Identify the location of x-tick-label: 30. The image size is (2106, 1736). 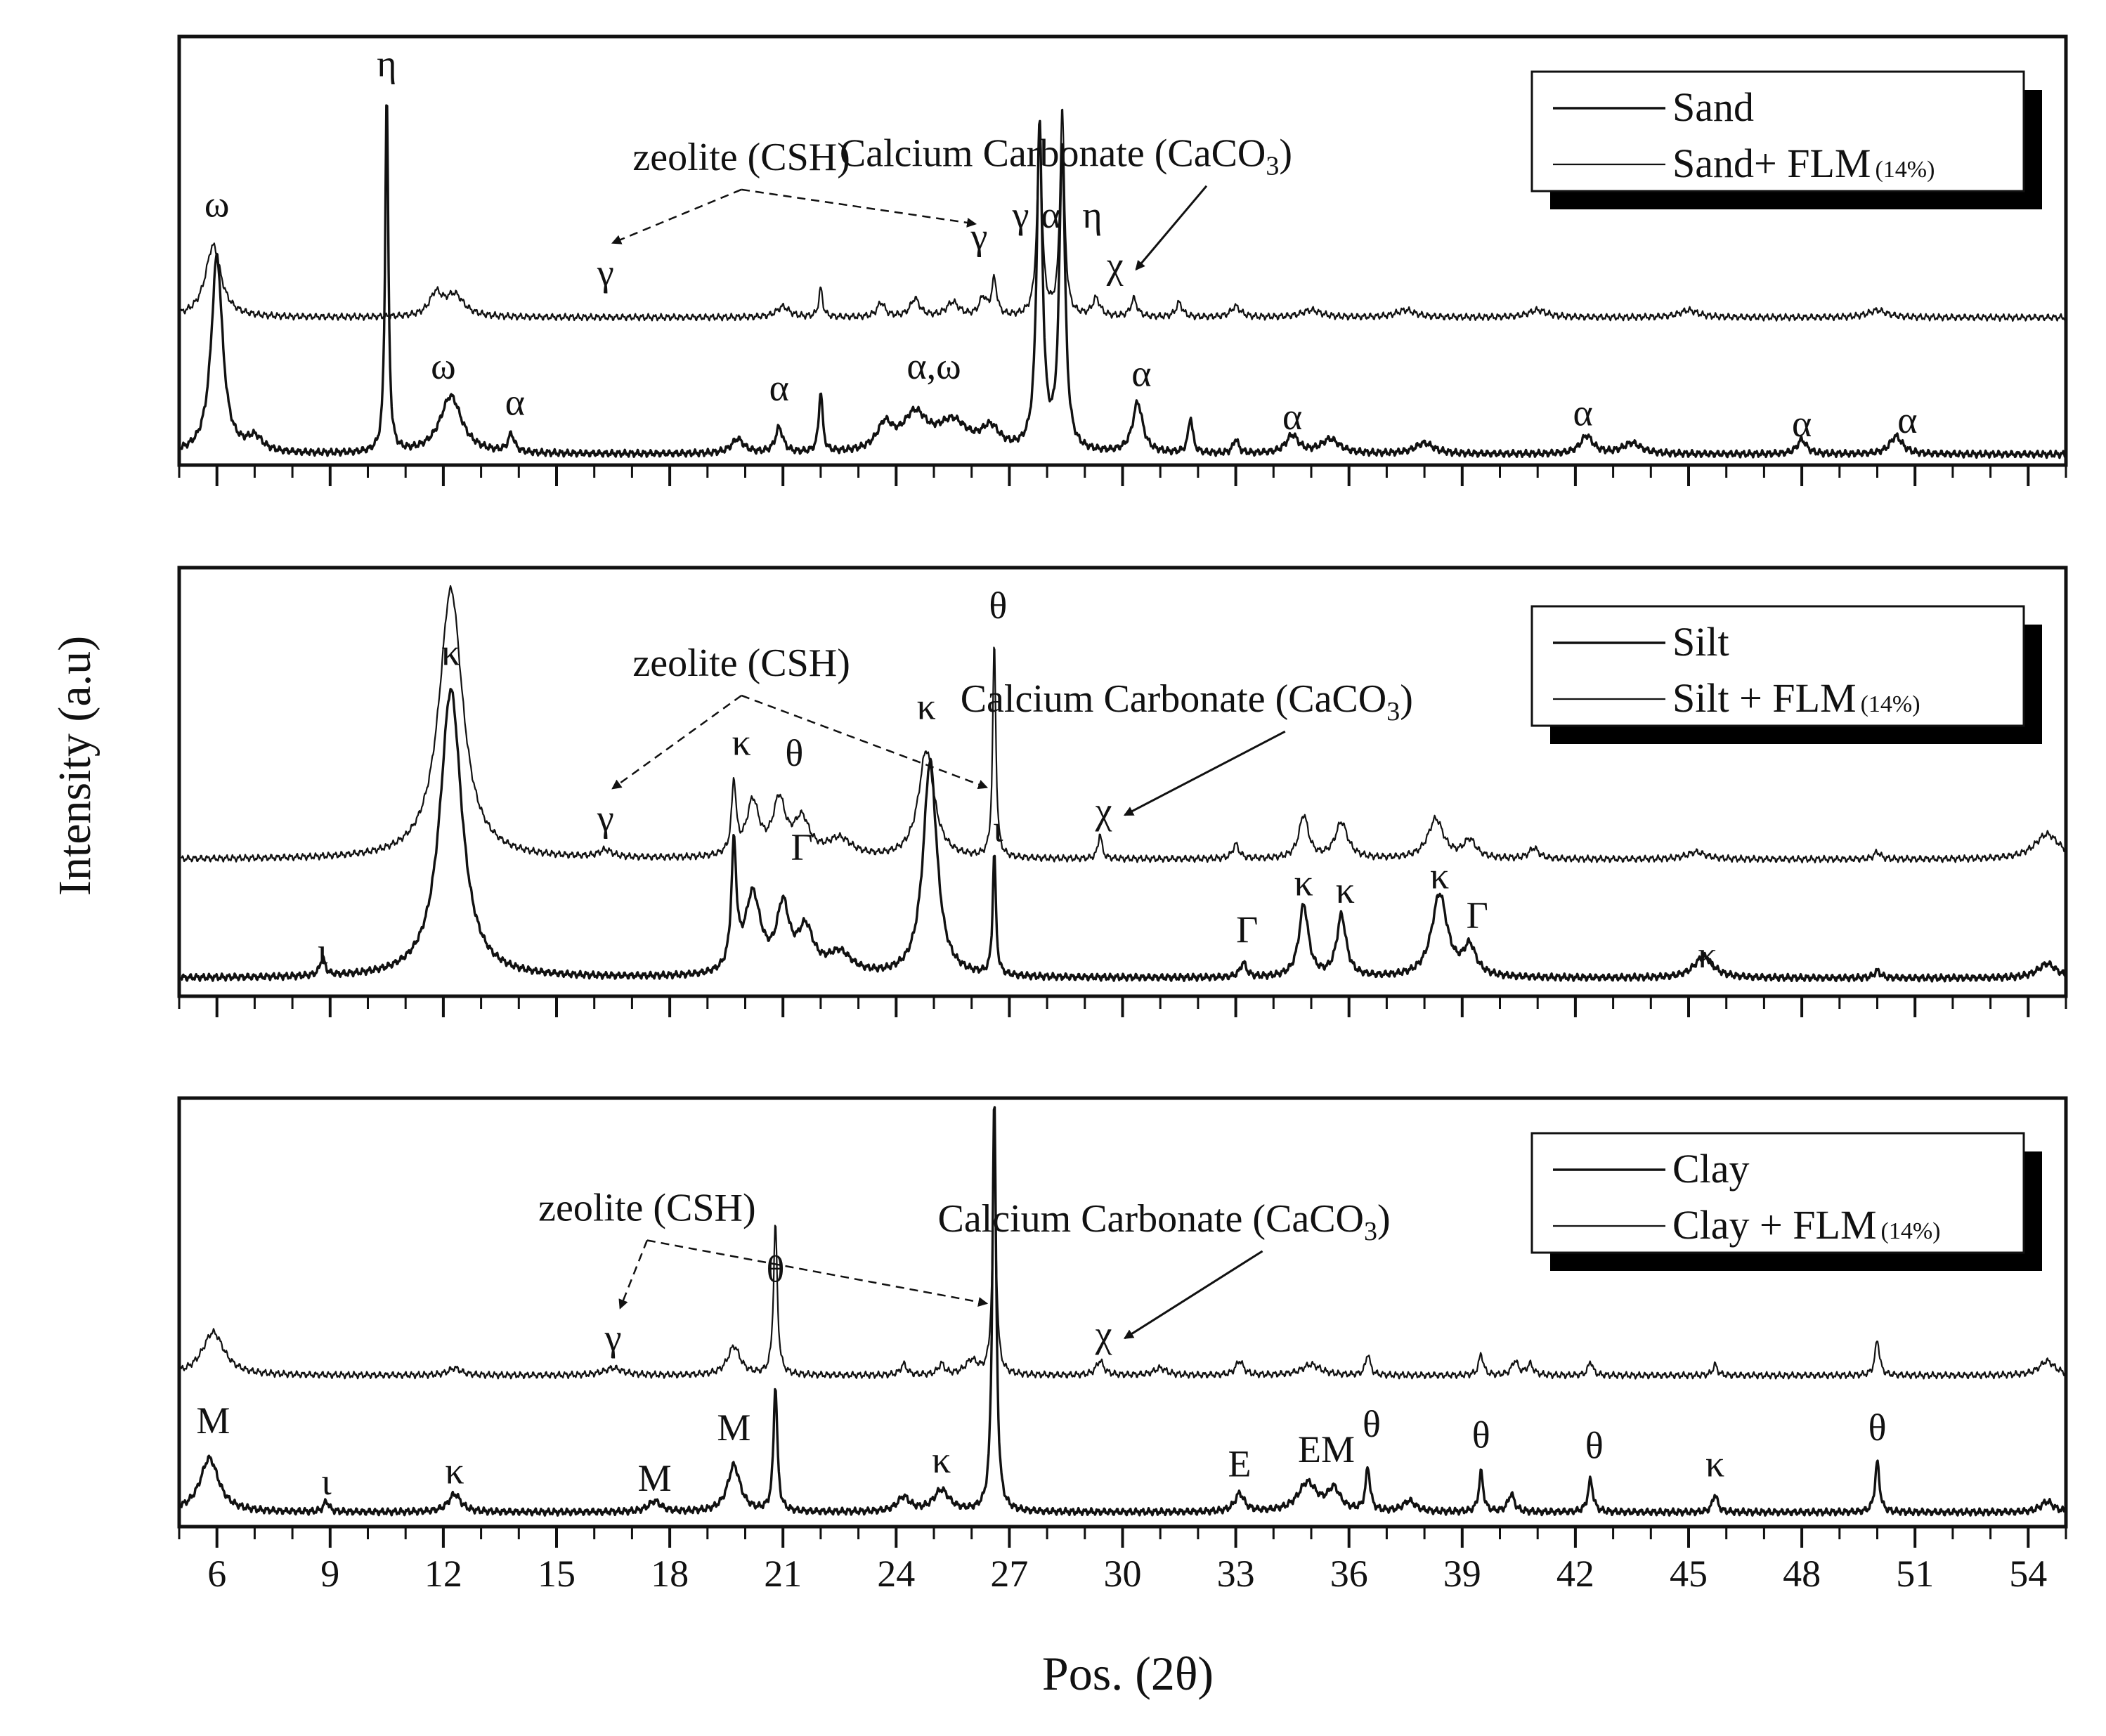
(1123, 1574).